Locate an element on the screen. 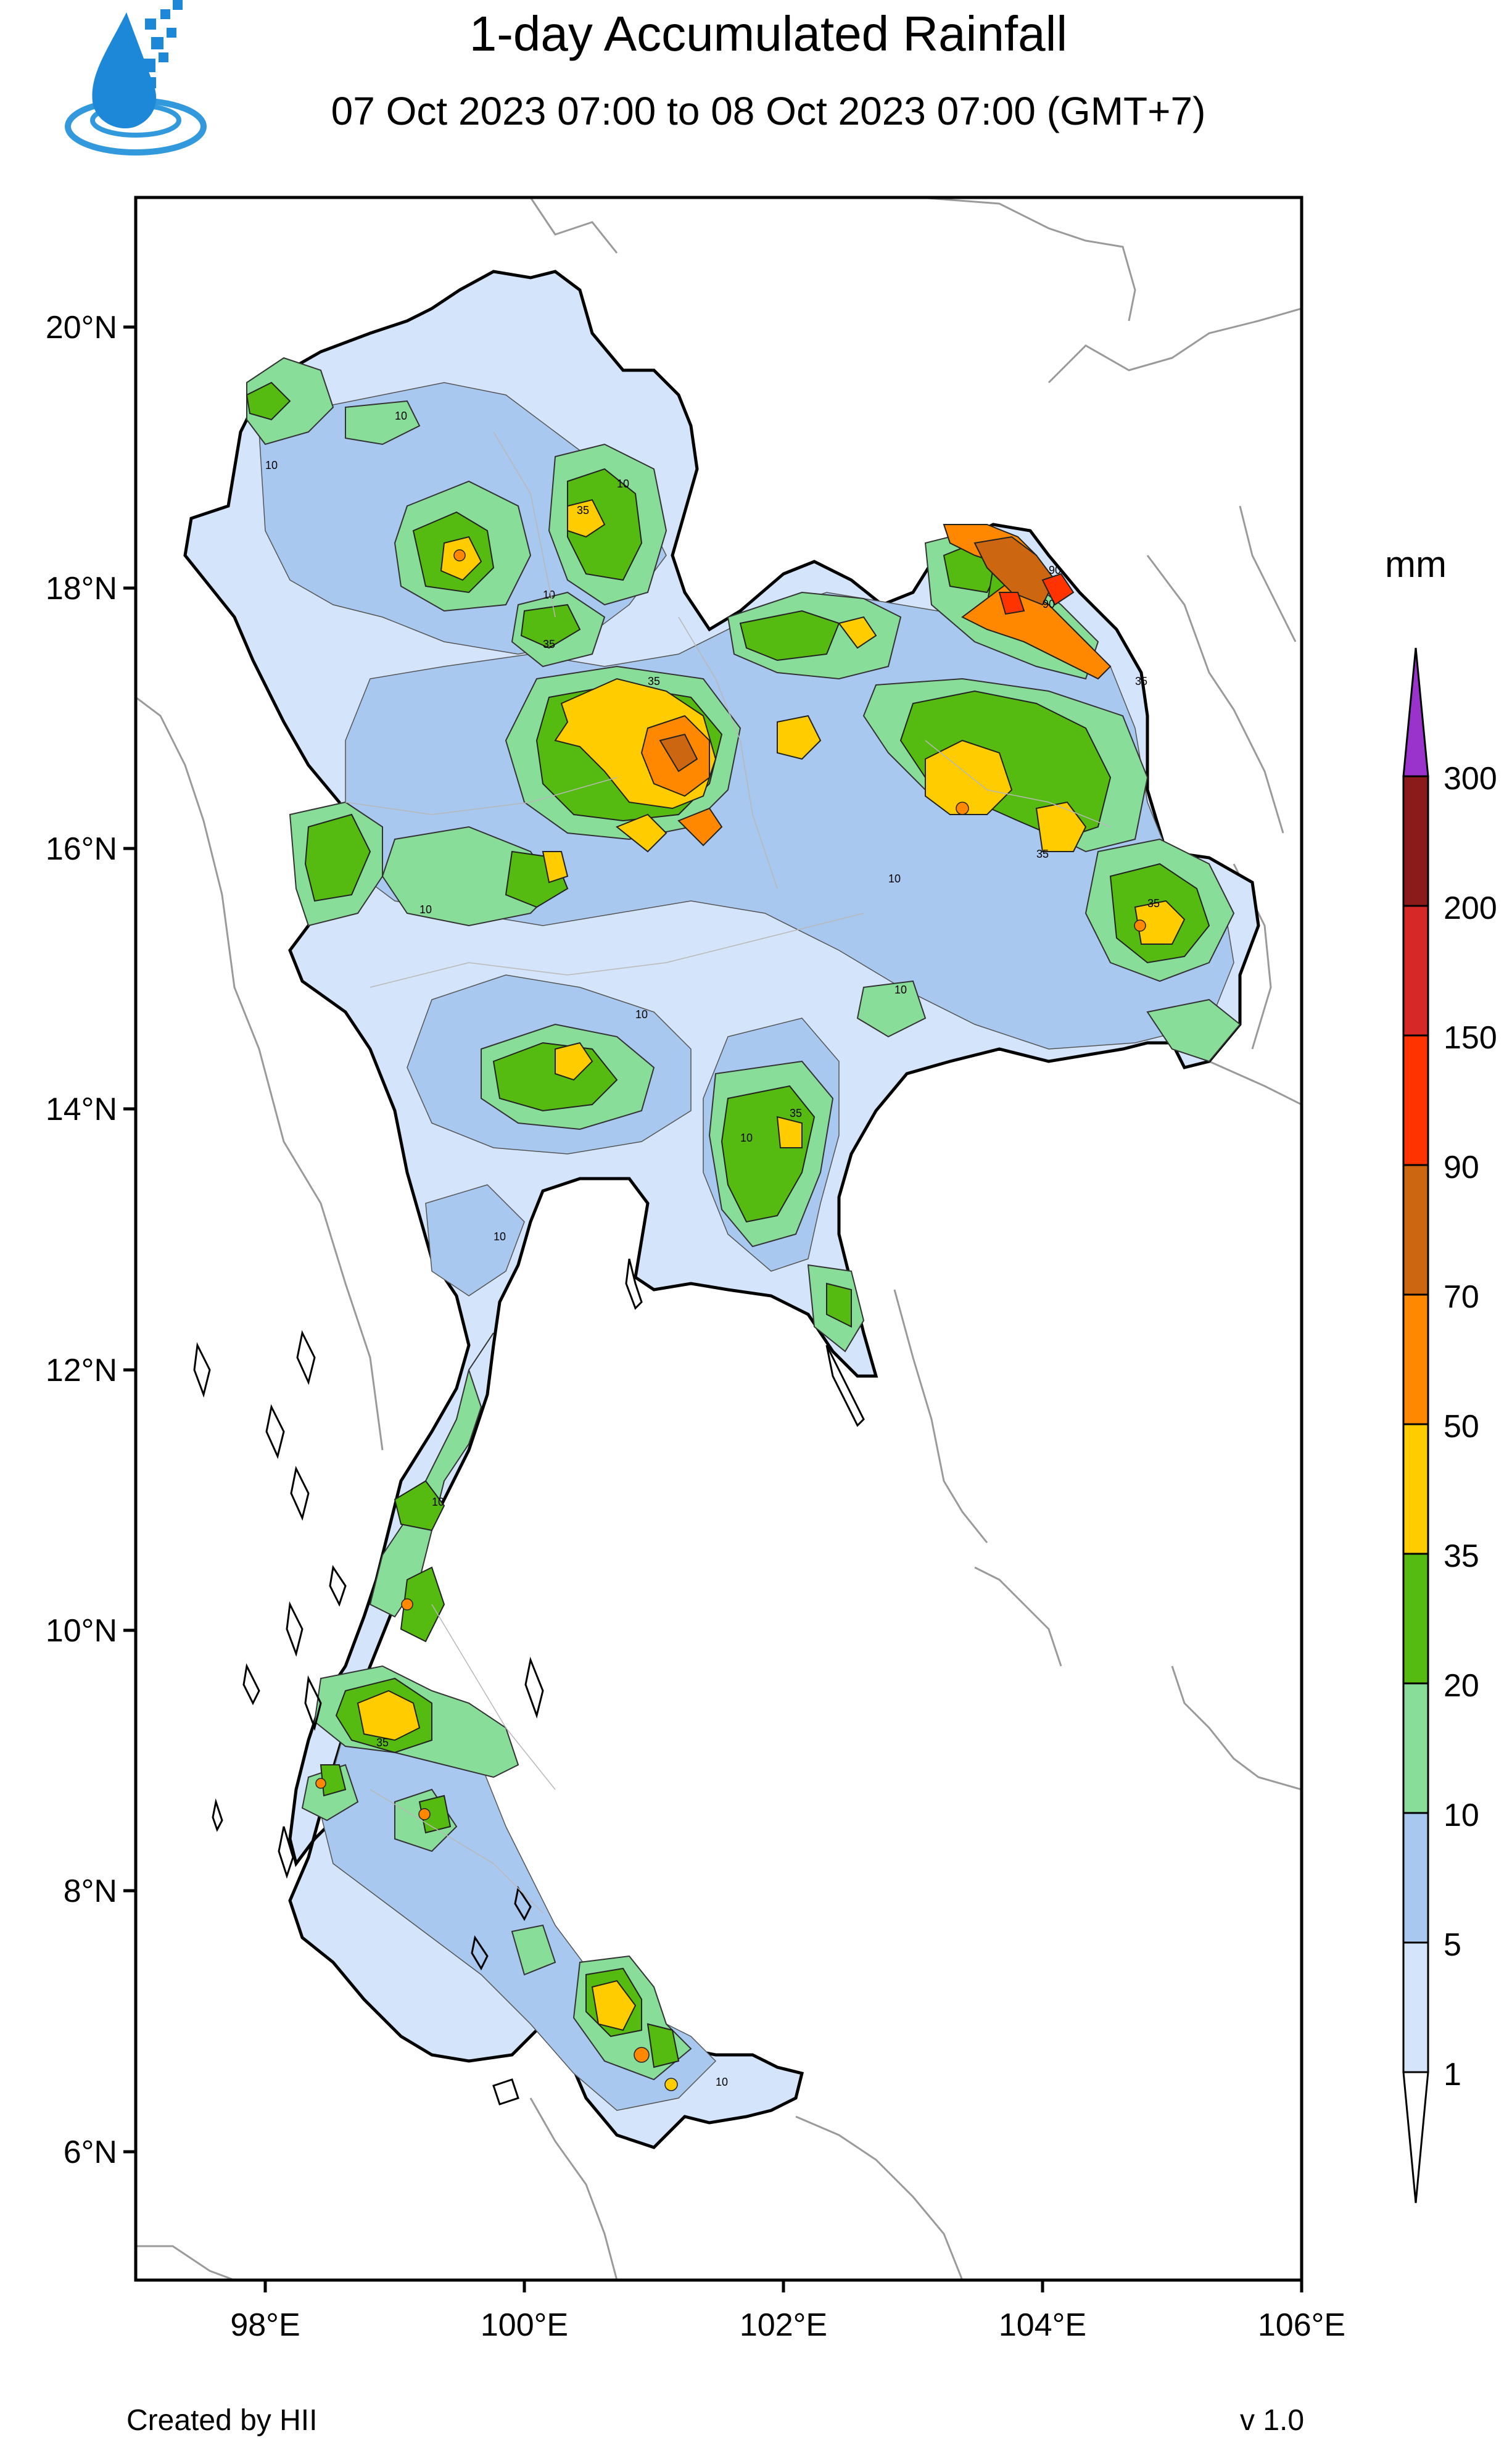  colorbar is located at coordinates (1415, 1425).